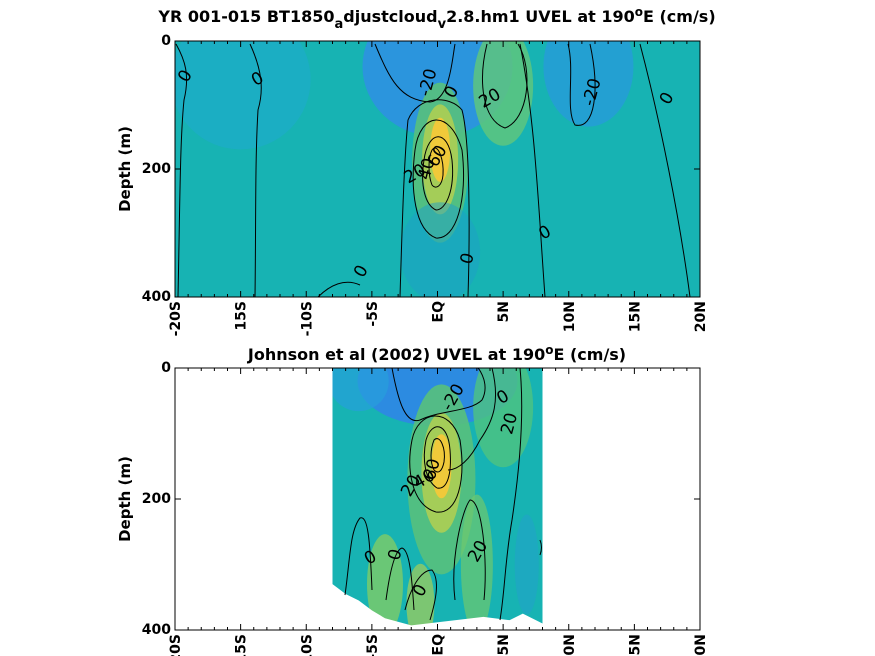 The image size is (875, 656). Describe the element at coordinates (242, 316) in the screenshot. I see `x-tick-label: 15S` at that location.